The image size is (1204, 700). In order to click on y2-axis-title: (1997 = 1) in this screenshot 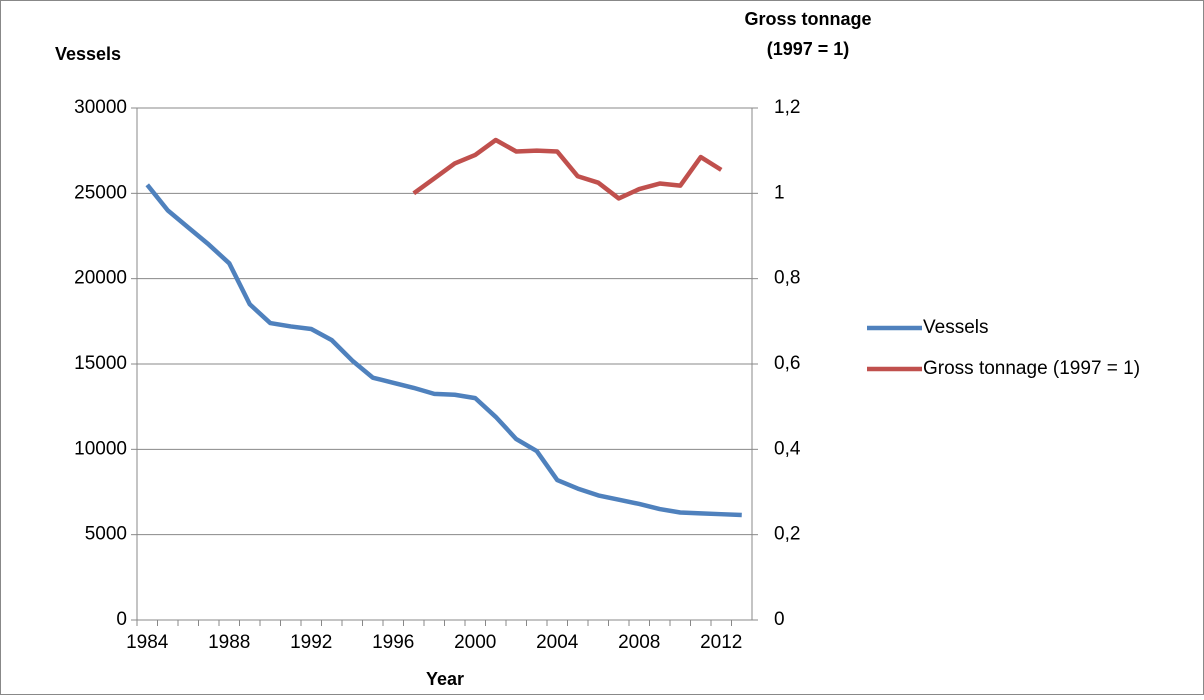, I will do `click(808, 49)`.